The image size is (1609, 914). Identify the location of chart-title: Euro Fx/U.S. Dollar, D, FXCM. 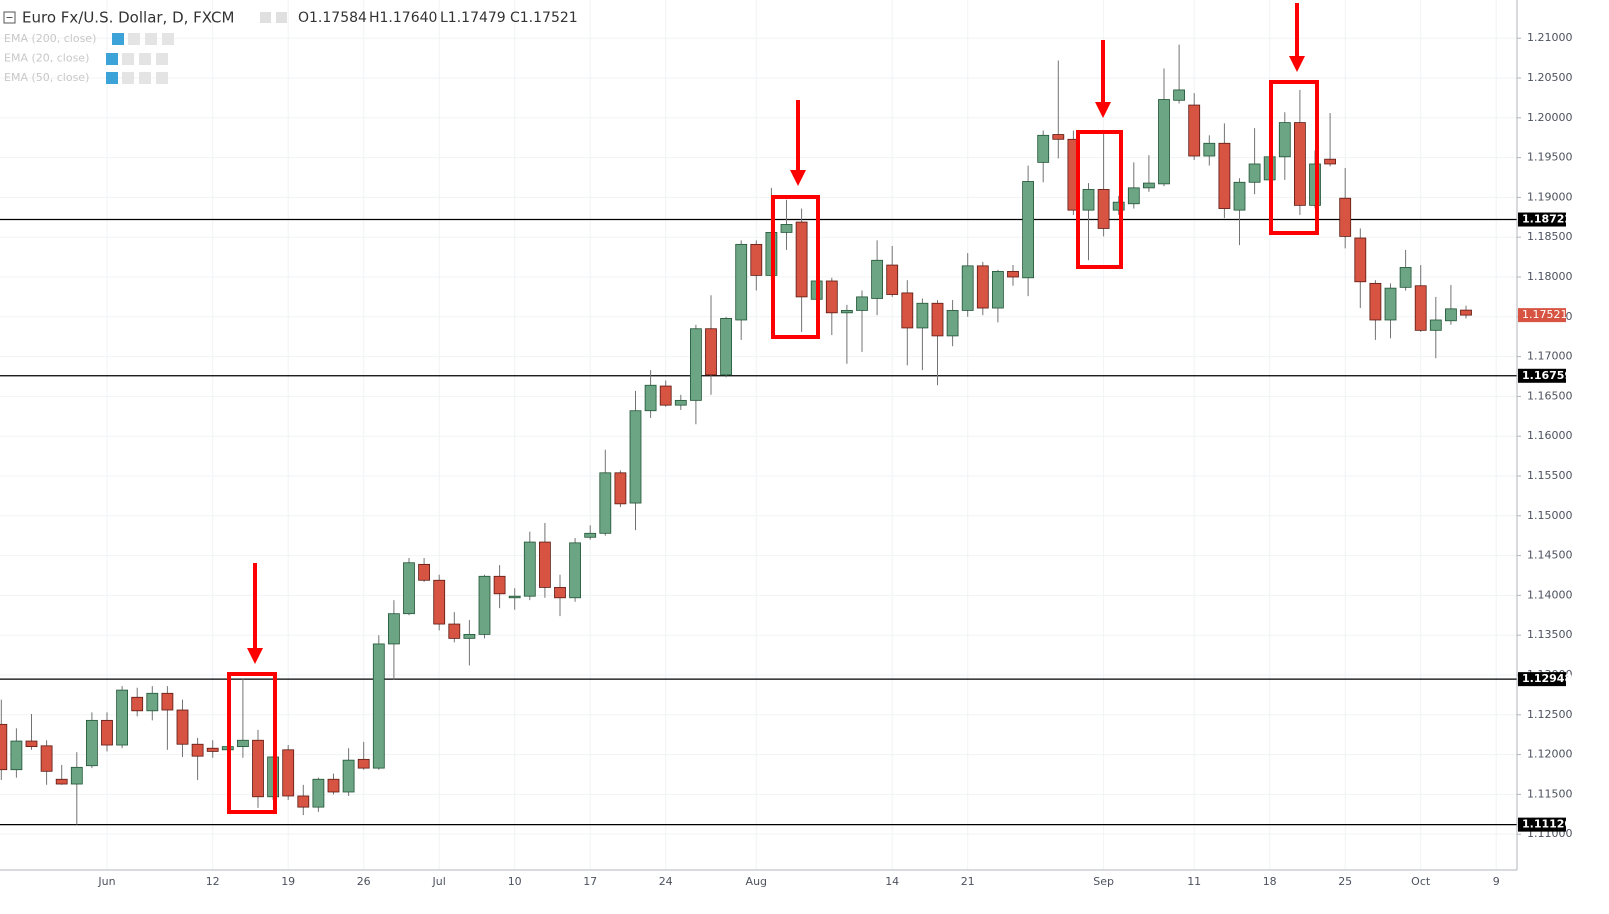
(128, 18).